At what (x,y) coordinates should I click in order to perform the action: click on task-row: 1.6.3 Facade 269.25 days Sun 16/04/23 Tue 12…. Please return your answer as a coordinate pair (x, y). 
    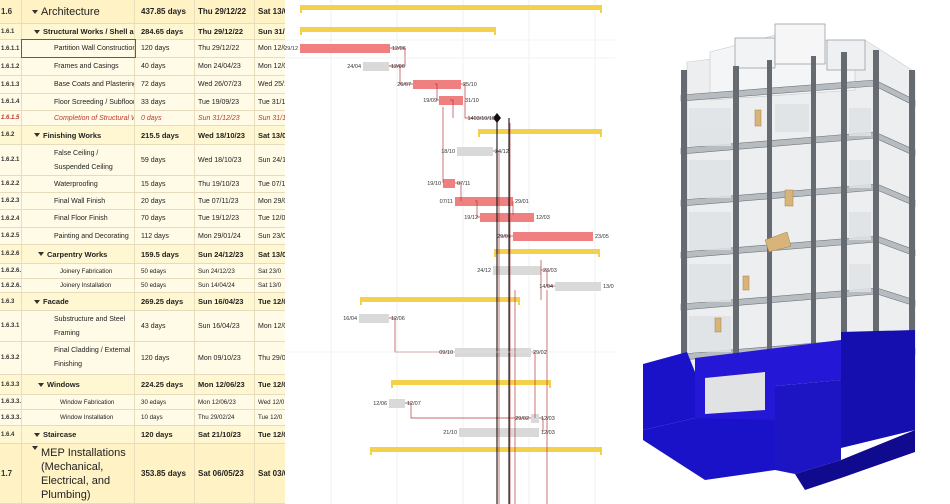
    Looking at the image, I should click on (142, 302).